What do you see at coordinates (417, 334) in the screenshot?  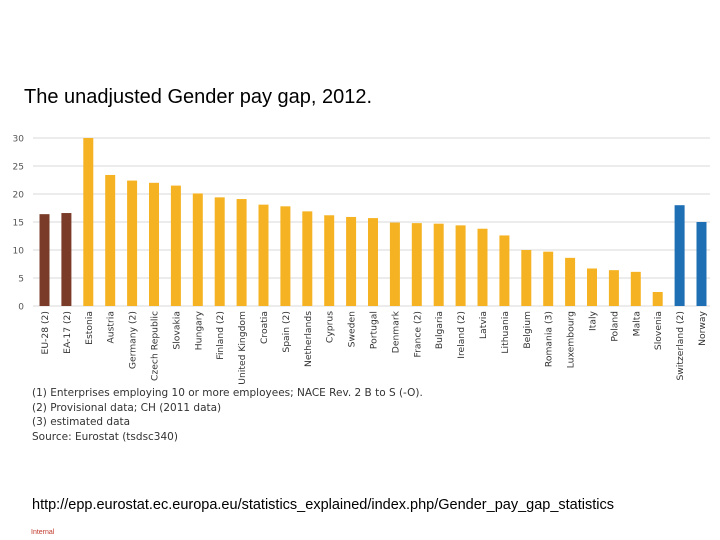 I see `x-tick-label: France (2)` at bounding box center [417, 334].